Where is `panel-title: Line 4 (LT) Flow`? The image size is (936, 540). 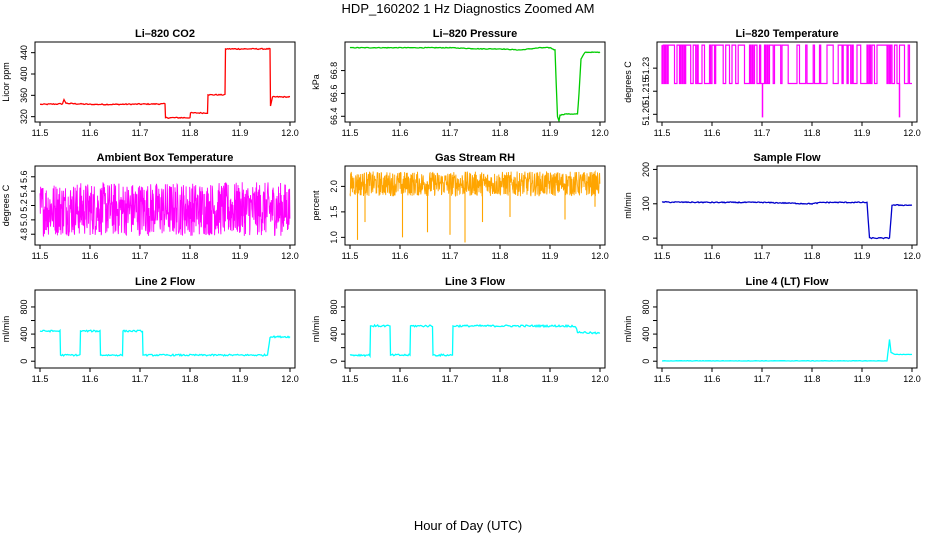 panel-title: Line 4 (LT) Flow is located at coordinates (787, 282).